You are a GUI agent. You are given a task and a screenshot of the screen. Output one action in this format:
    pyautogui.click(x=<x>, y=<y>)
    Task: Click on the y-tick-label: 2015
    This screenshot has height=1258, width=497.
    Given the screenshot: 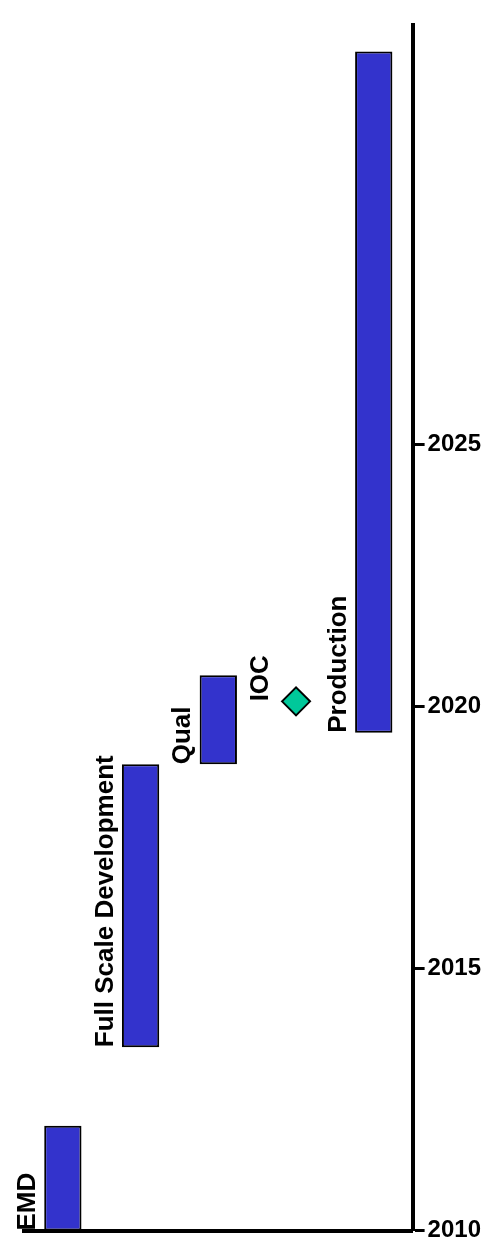 What is the action you would take?
    pyautogui.click(x=454, y=967)
    